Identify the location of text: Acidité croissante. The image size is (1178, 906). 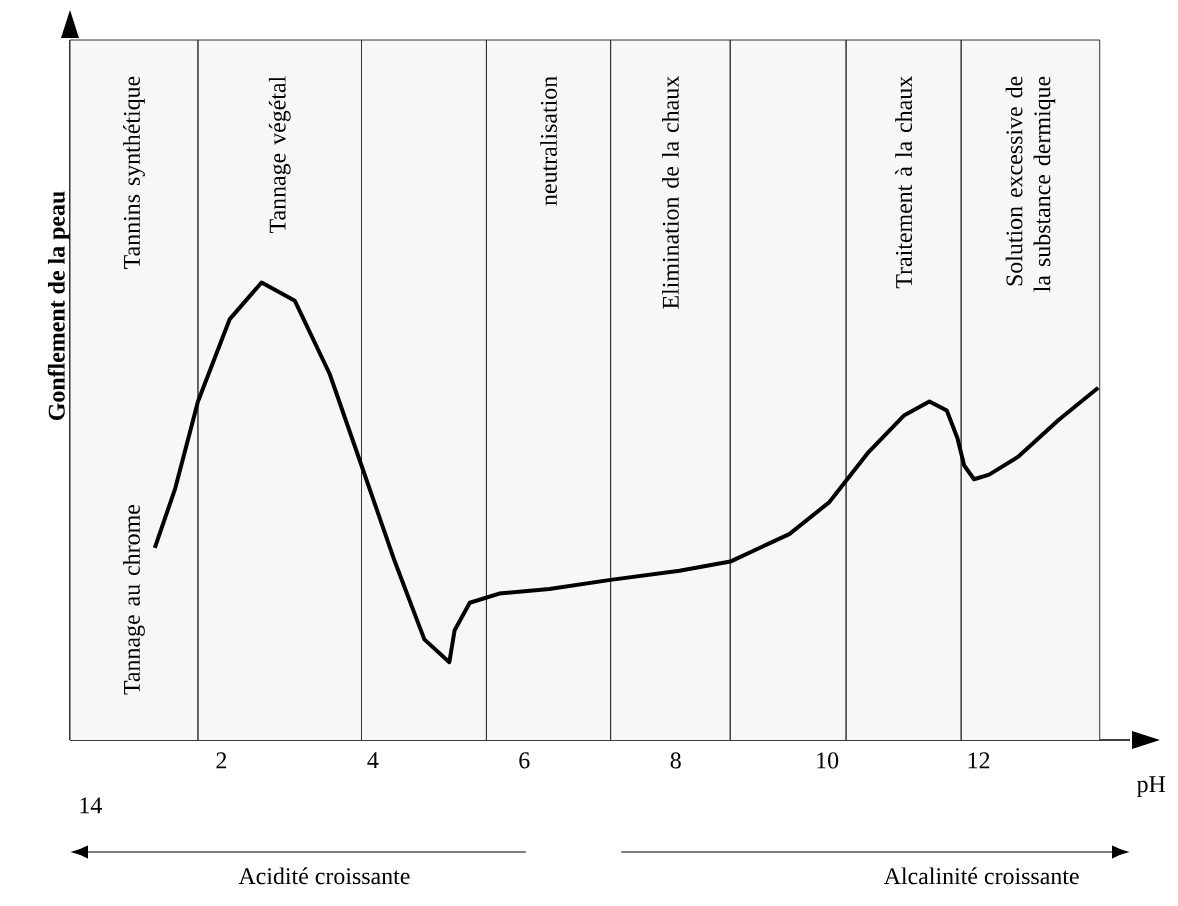
(324, 876).